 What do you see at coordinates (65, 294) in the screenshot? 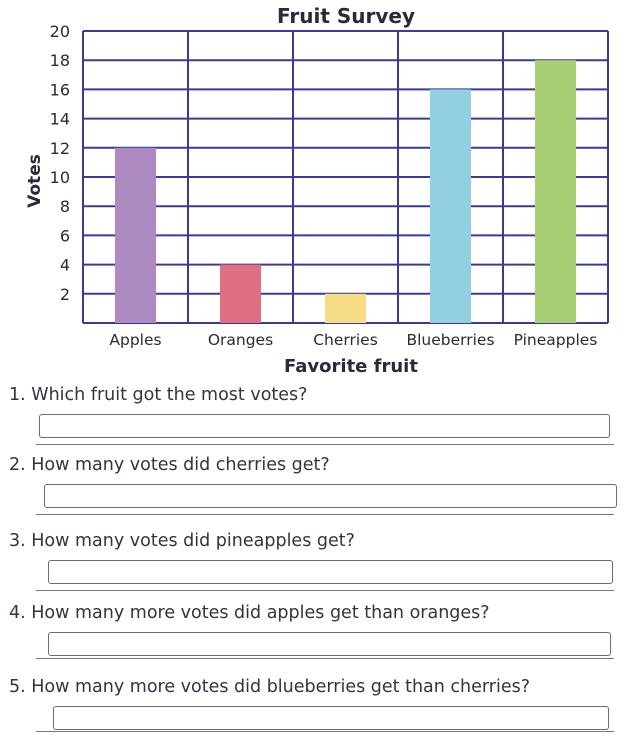
I see `y-tick-label: 2` at bounding box center [65, 294].